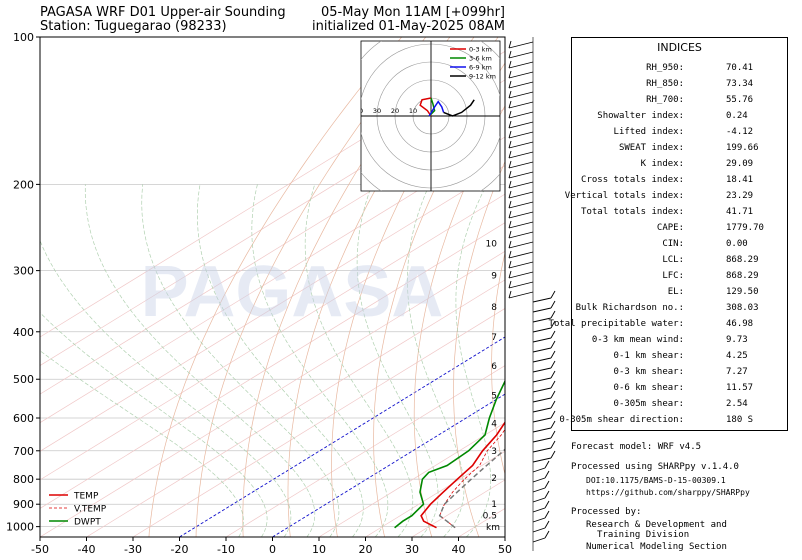  Describe the element at coordinates (740, 68) in the screenshot. I see `index-value: 70.41` at that location.